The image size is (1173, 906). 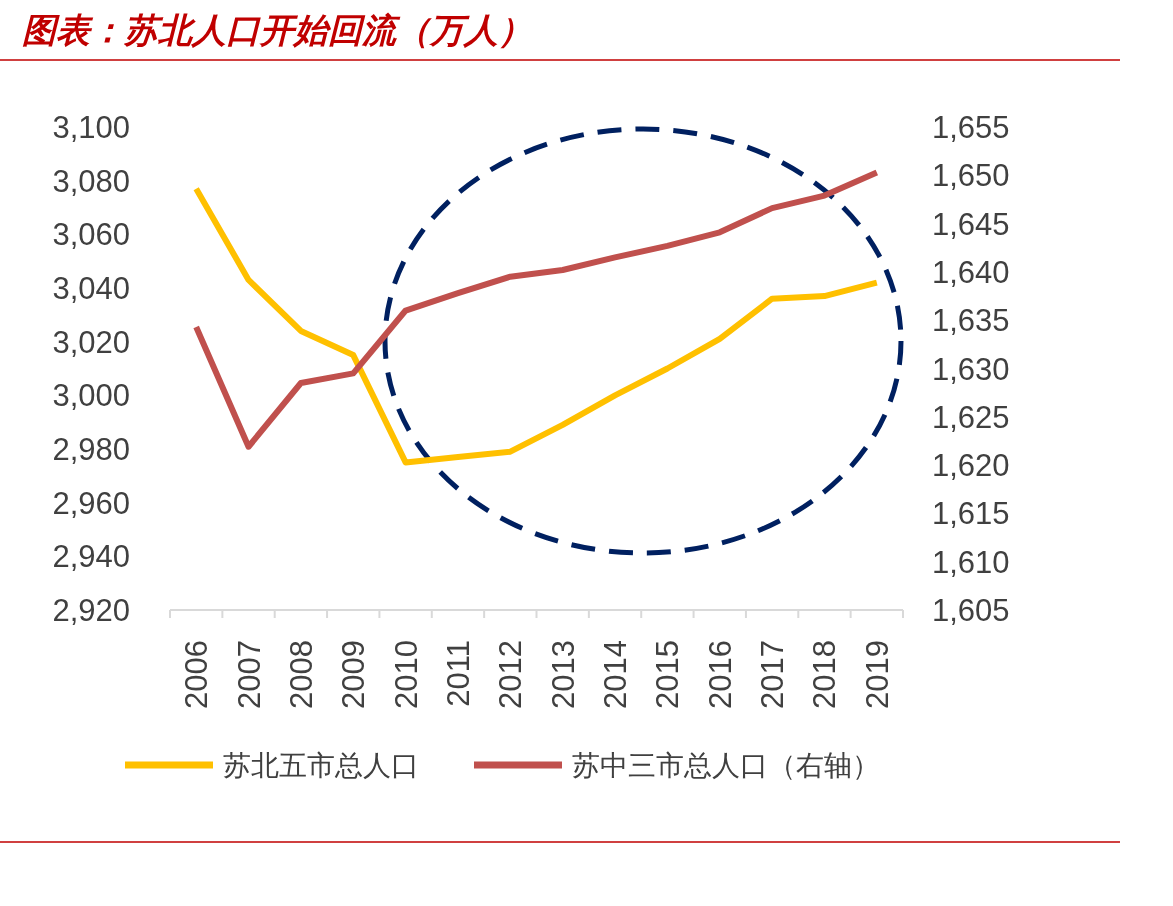 I want to click on x-tick-label: 2019, so click(x=877, y=674).